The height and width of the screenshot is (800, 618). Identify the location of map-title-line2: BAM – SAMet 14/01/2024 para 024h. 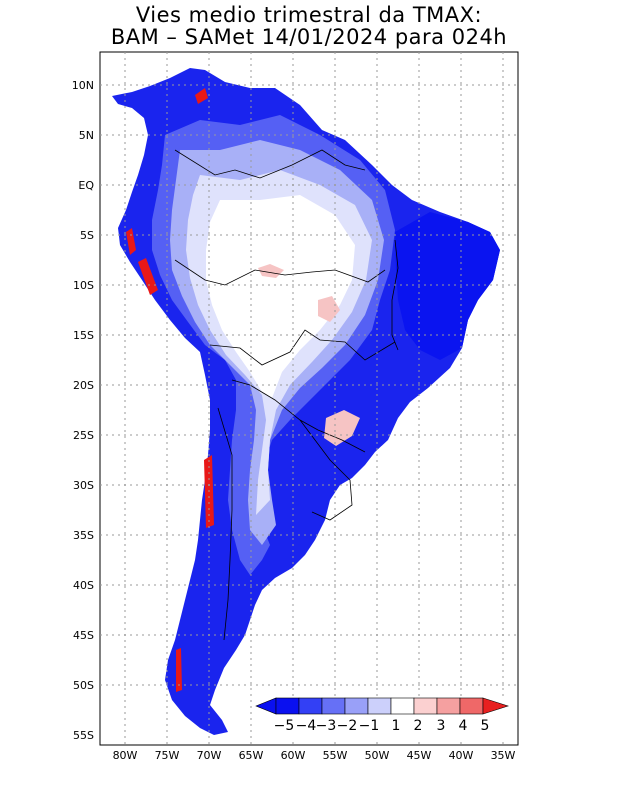
(309, 37).